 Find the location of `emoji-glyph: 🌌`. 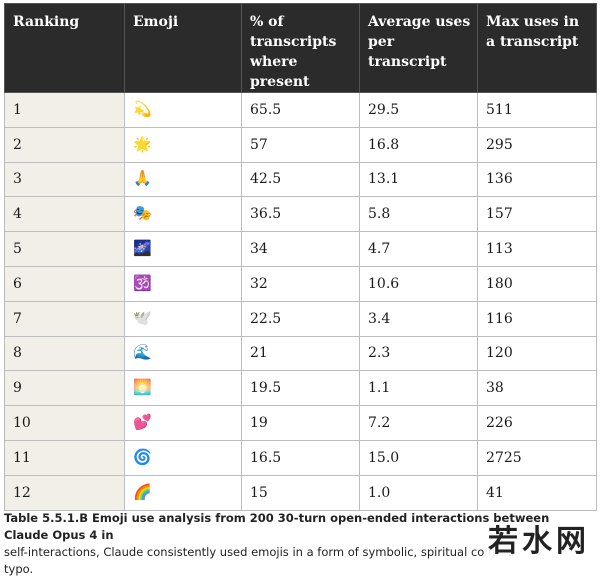

emoji-glyph: 🌌 is located at coordinates (142, 248).